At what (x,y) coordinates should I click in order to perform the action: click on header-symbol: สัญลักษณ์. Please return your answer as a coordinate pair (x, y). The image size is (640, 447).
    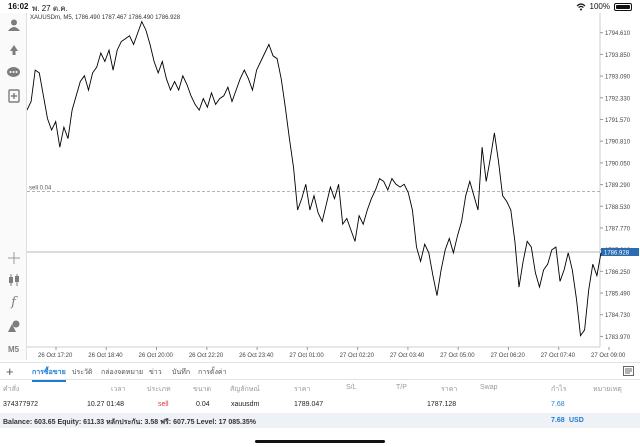
    Looking at the image, I should click on (245, 389).